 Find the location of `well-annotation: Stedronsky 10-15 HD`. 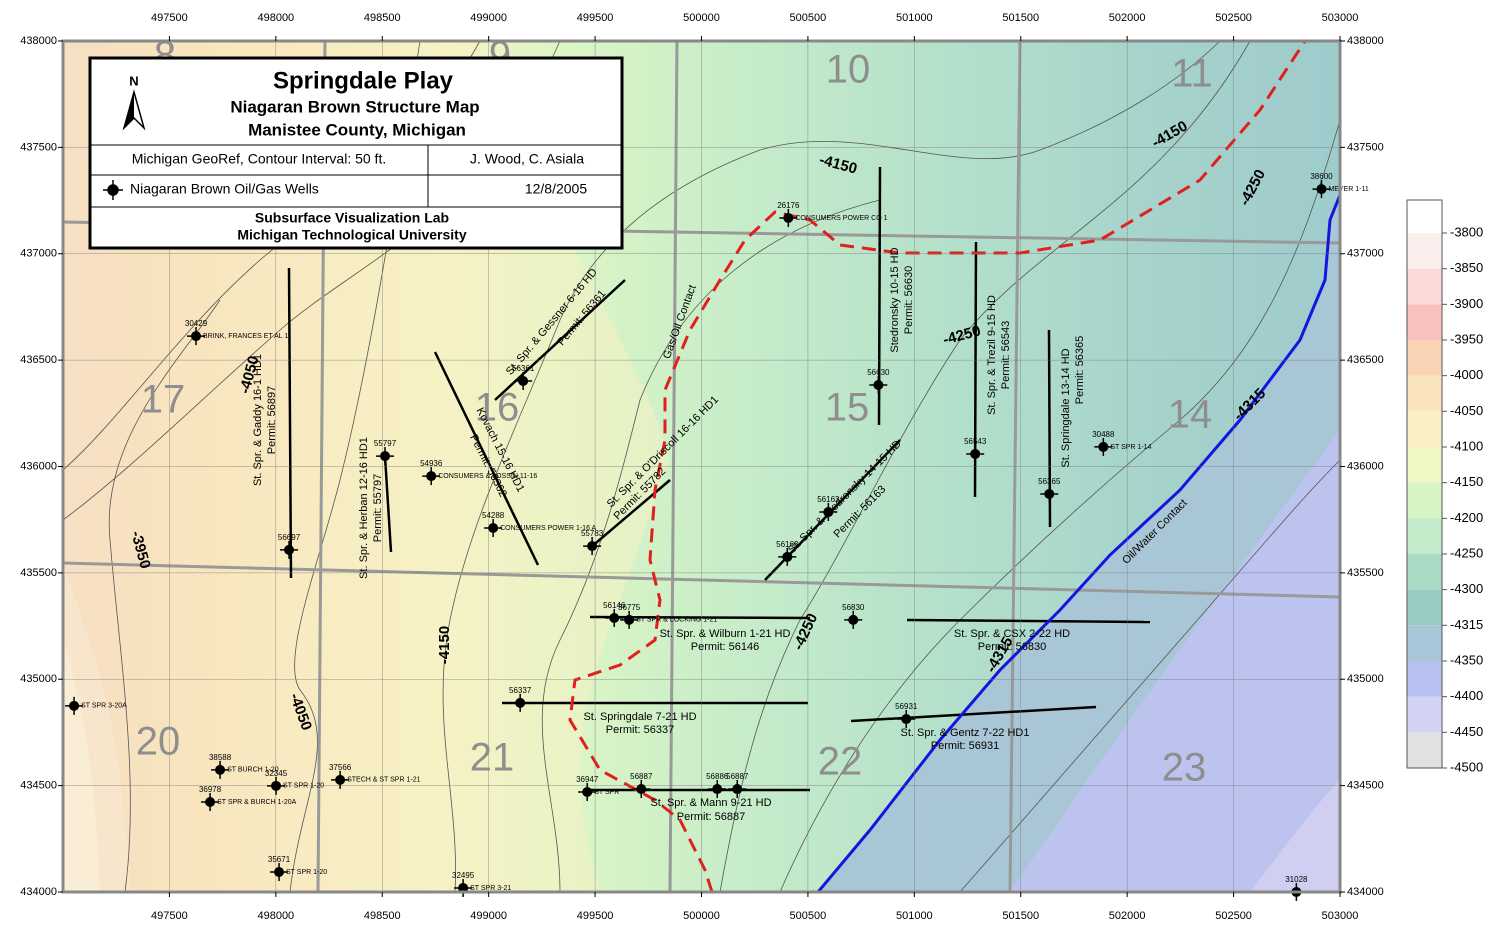

well-annotation: Stedronsky 10-15 HD is located at coordinates (895, 299).